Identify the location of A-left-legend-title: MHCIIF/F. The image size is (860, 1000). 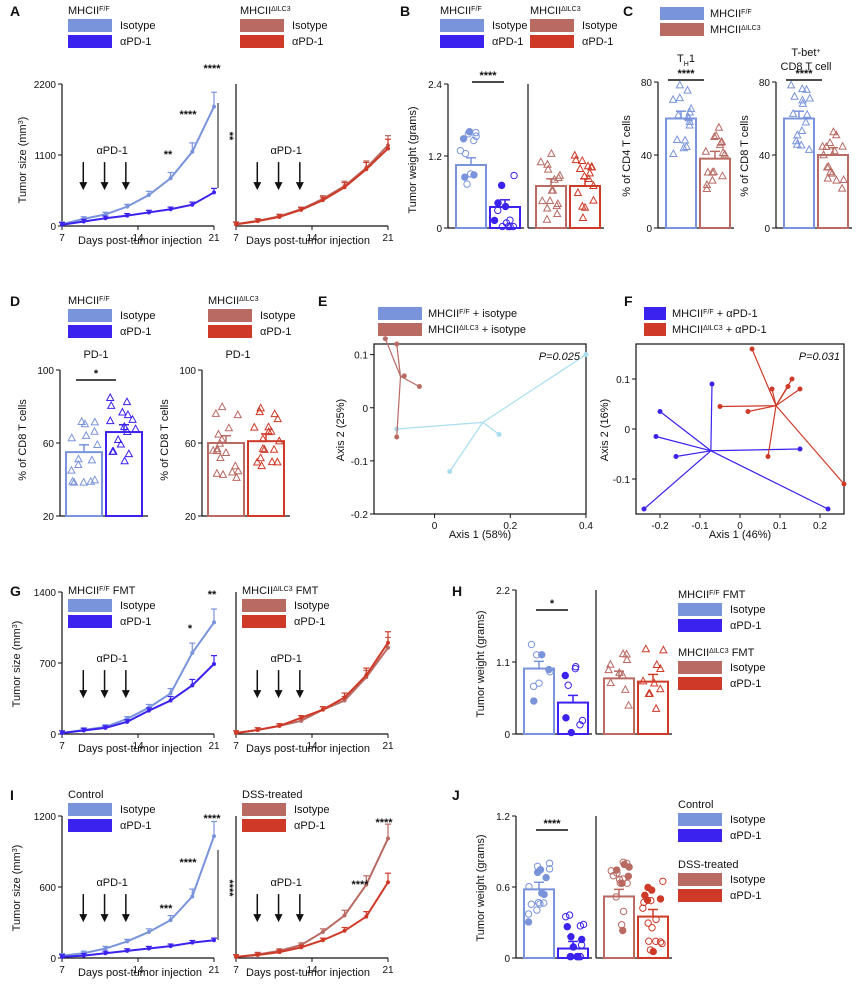
(89, 11).